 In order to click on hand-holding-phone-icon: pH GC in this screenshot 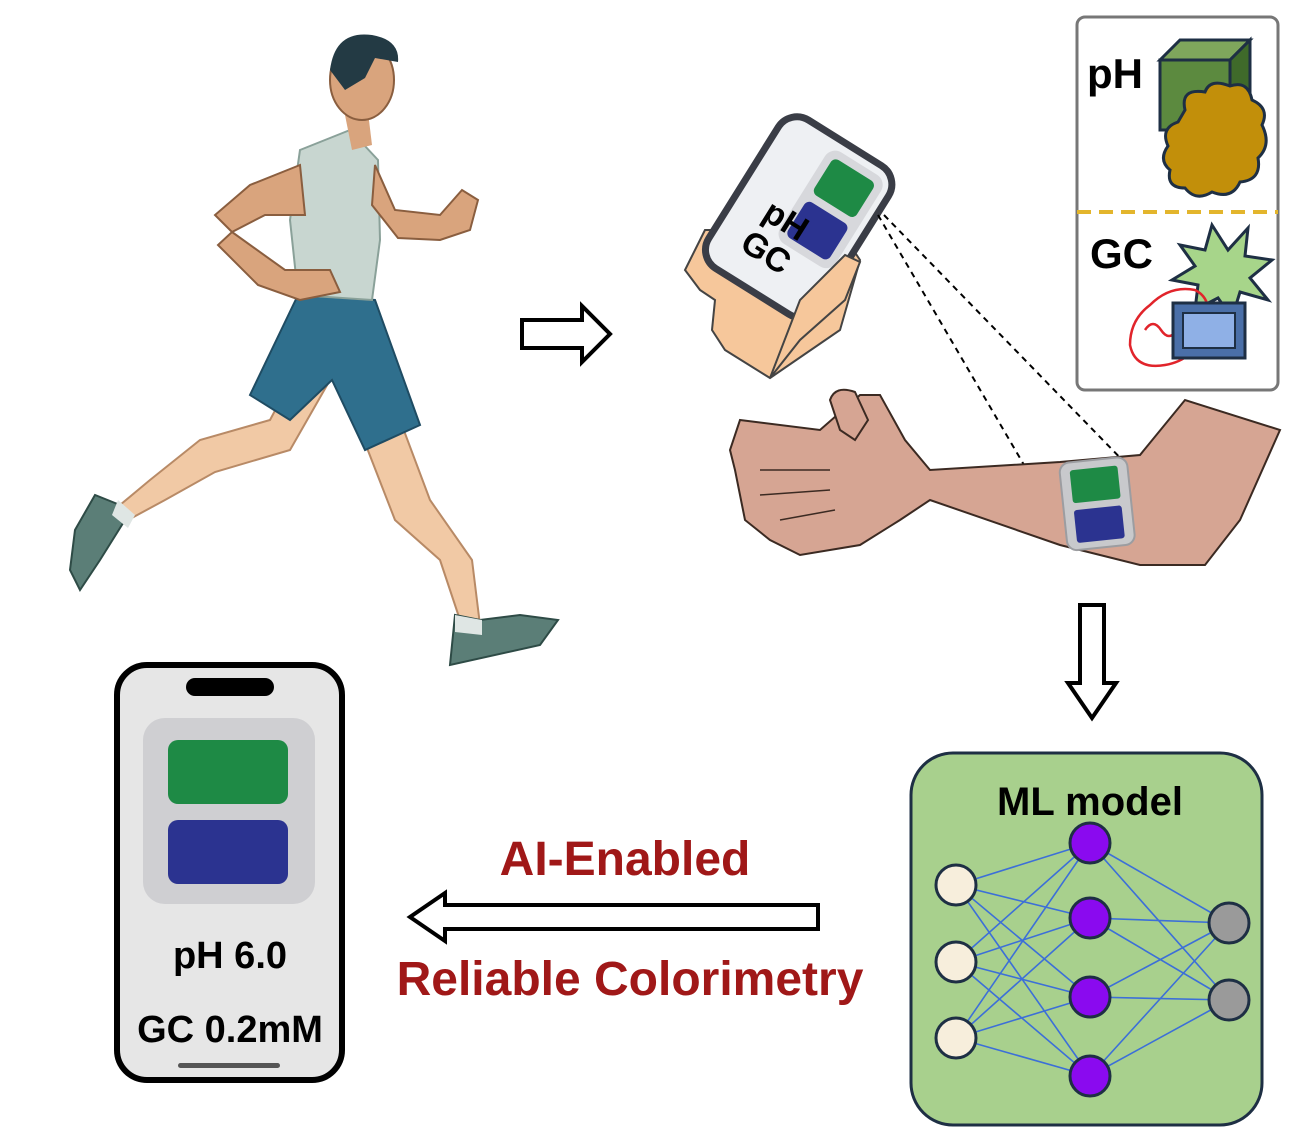, I will do `click(789, 246)`.